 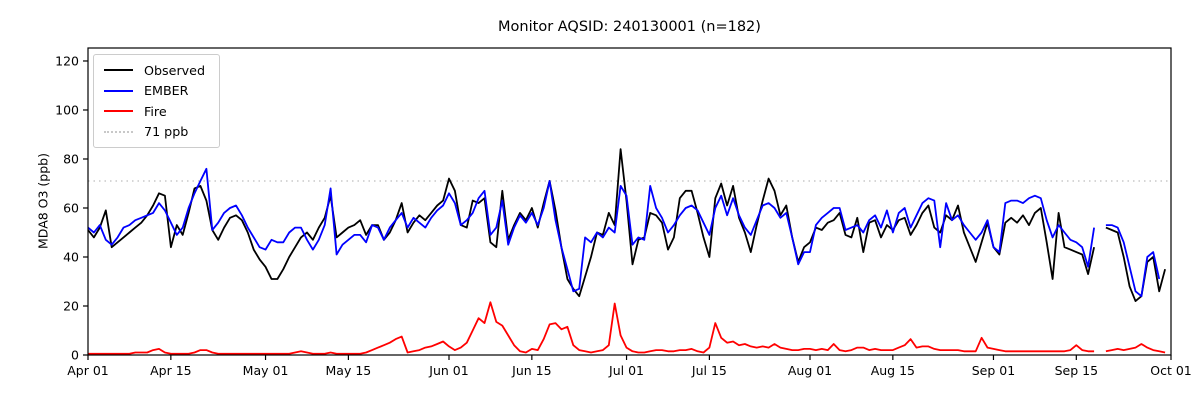 I want to click on series-fire-line, so click(x=627, y=328).